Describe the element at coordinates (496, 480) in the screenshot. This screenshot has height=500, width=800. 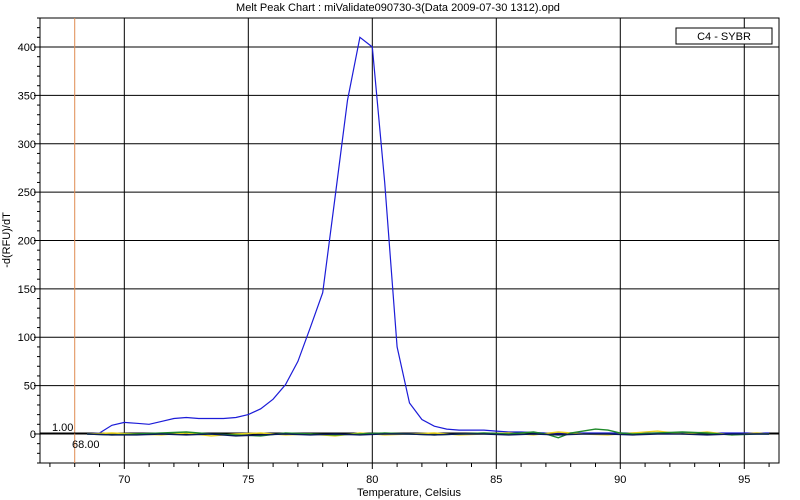
I see `x-tick-label-85: 85` at that location.